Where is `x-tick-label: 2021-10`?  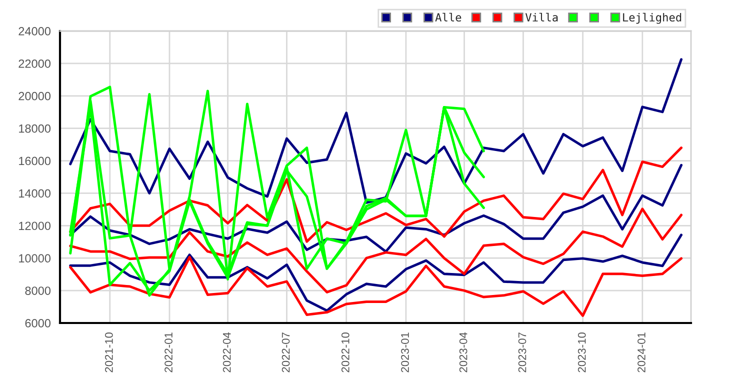
x-tick-label: 2021-10 is located at coordinates (109, 352).